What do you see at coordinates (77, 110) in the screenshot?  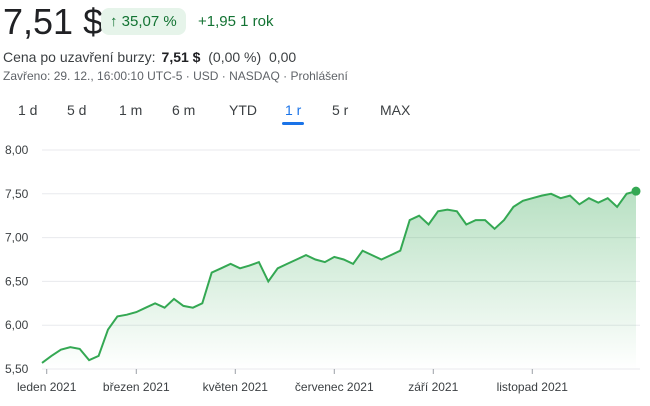 I see `tab-5d: 5 d` at bounding box center [77, 110].